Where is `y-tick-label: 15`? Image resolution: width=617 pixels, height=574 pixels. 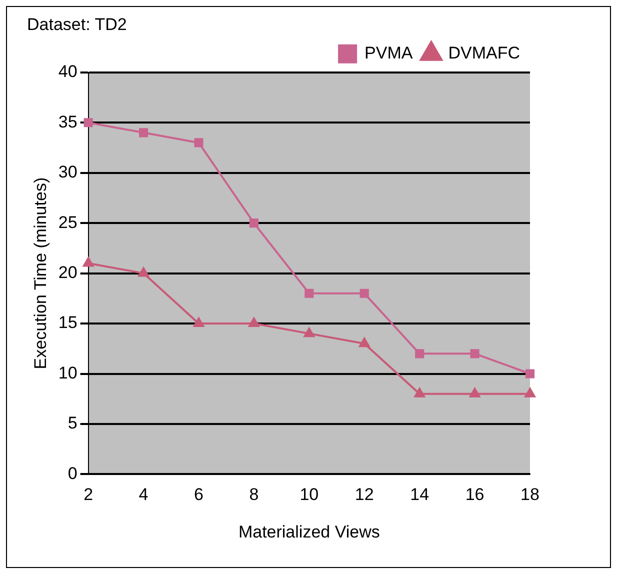
y-tick-label: 15 is located at coordinates (68, 322).